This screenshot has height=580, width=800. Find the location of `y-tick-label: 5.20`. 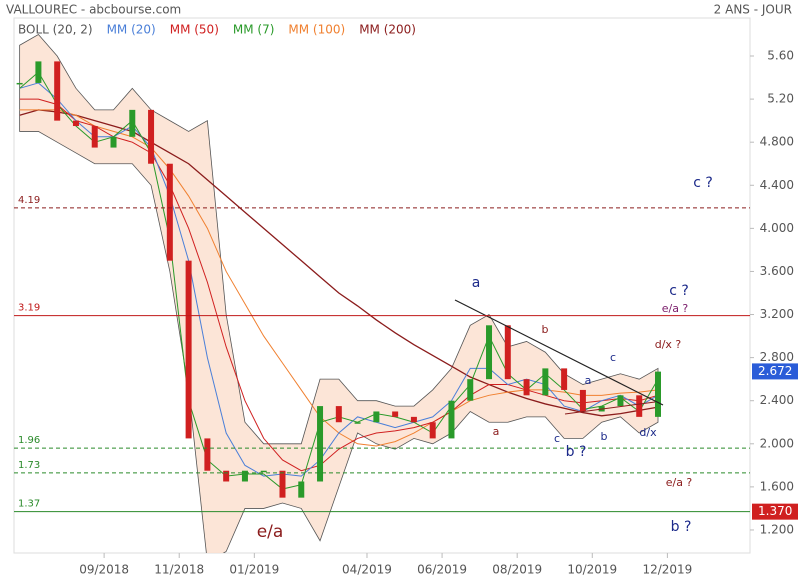

y-tick-label: 5.20 is located at coordinates (780, 99).